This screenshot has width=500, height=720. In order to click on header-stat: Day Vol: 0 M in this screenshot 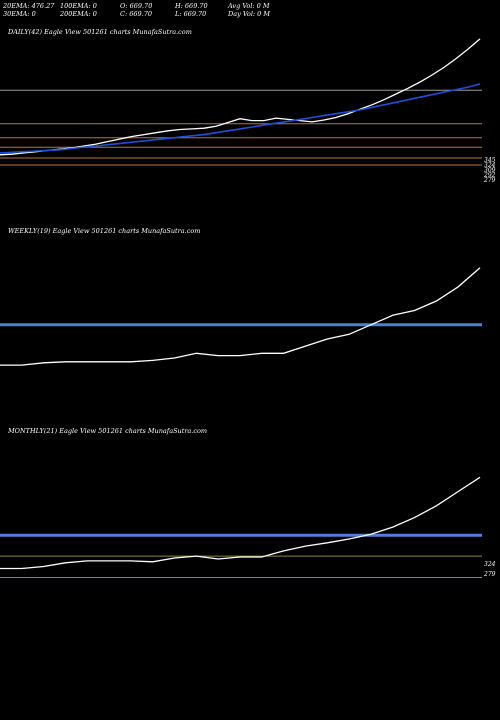, I will do `click(248, 14)`.